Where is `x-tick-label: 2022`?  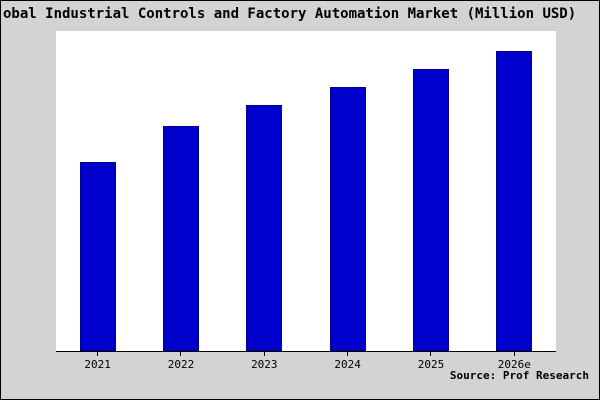 x-tick-label: 2022 is located at coordinates (181, 364).